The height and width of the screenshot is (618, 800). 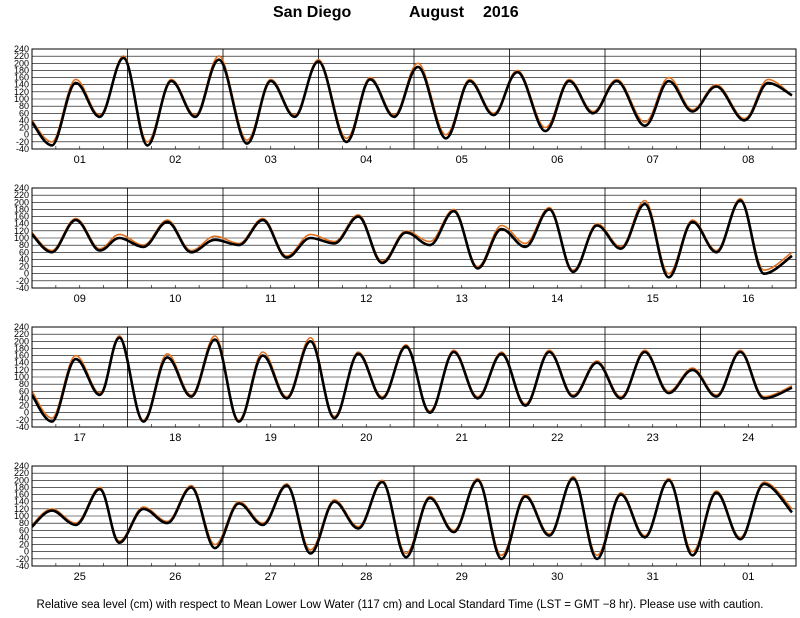 What do you see at coordinates (366, 438) in the screenshot?
I see `day-label: 20` at bounding box center [366, 438].